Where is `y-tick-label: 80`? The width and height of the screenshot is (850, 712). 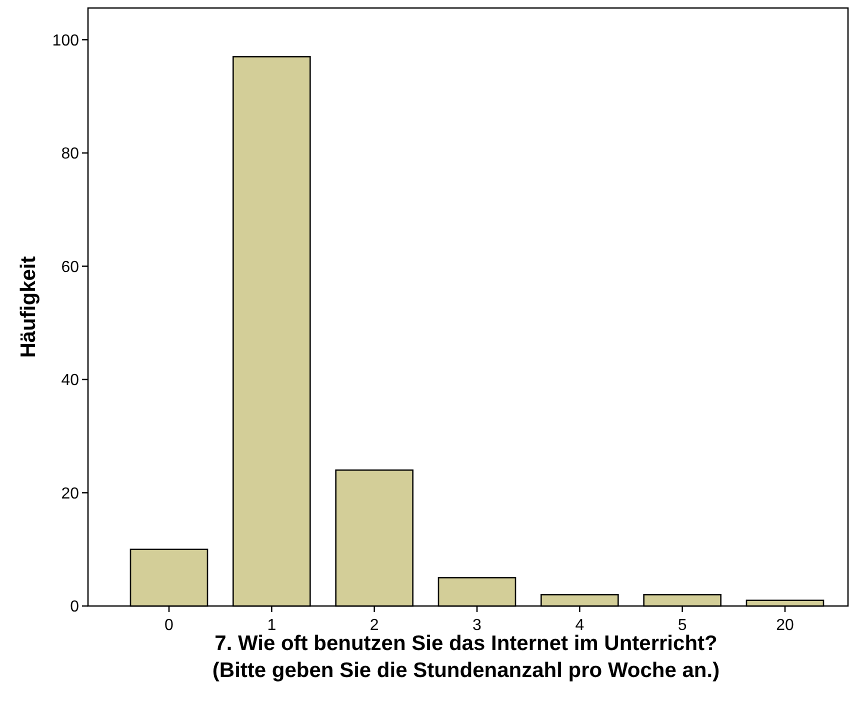
y-tick-label: 80 is located at coordinates (70, 154).